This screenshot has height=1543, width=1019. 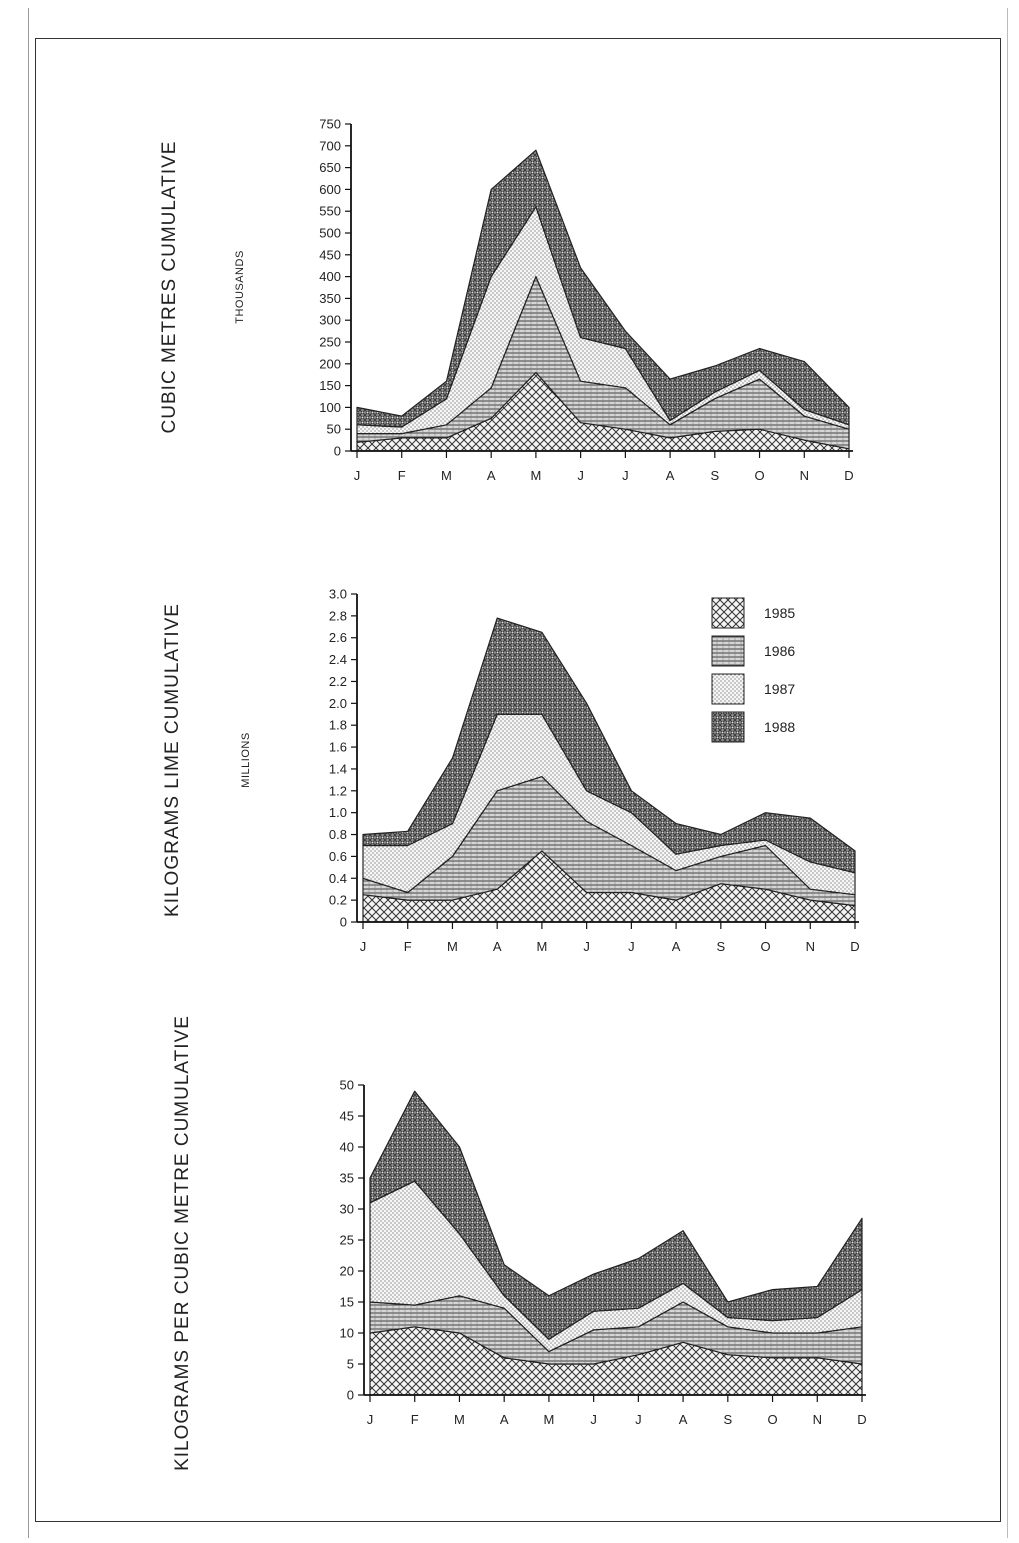 I want to click on legend-label-1986: 1986, so click(x=779, y=651).